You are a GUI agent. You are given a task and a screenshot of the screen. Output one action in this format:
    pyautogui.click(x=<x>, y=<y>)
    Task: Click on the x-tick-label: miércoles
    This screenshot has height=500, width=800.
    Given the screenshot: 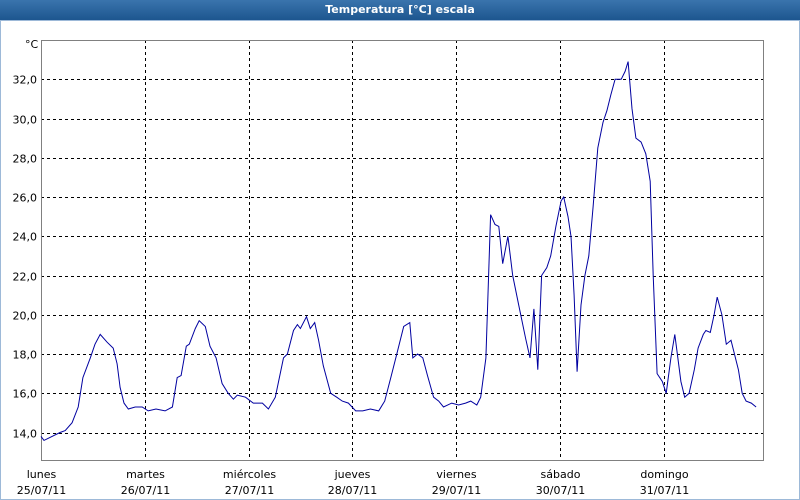 What is the action you would take?
    pyautogui.click(x=249, y=474)
    